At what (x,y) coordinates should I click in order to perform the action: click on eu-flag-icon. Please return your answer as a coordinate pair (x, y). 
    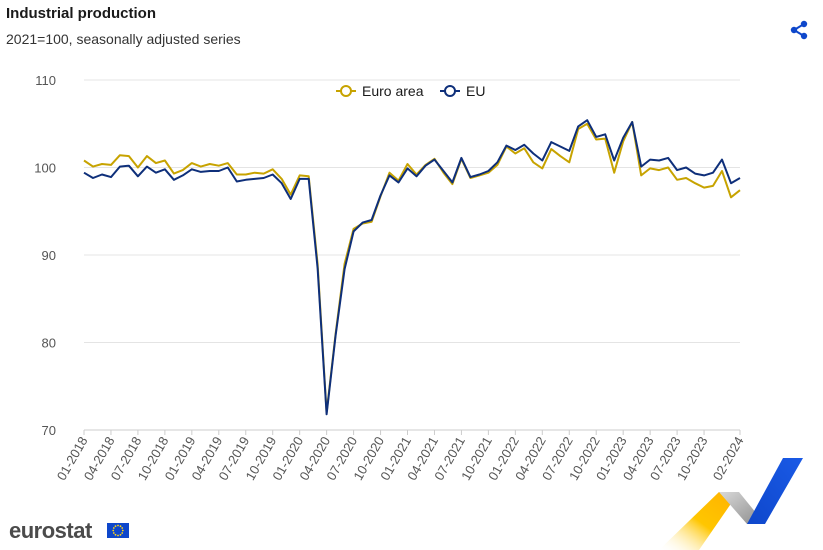
    Looking at the image, I should click on (118, 530).